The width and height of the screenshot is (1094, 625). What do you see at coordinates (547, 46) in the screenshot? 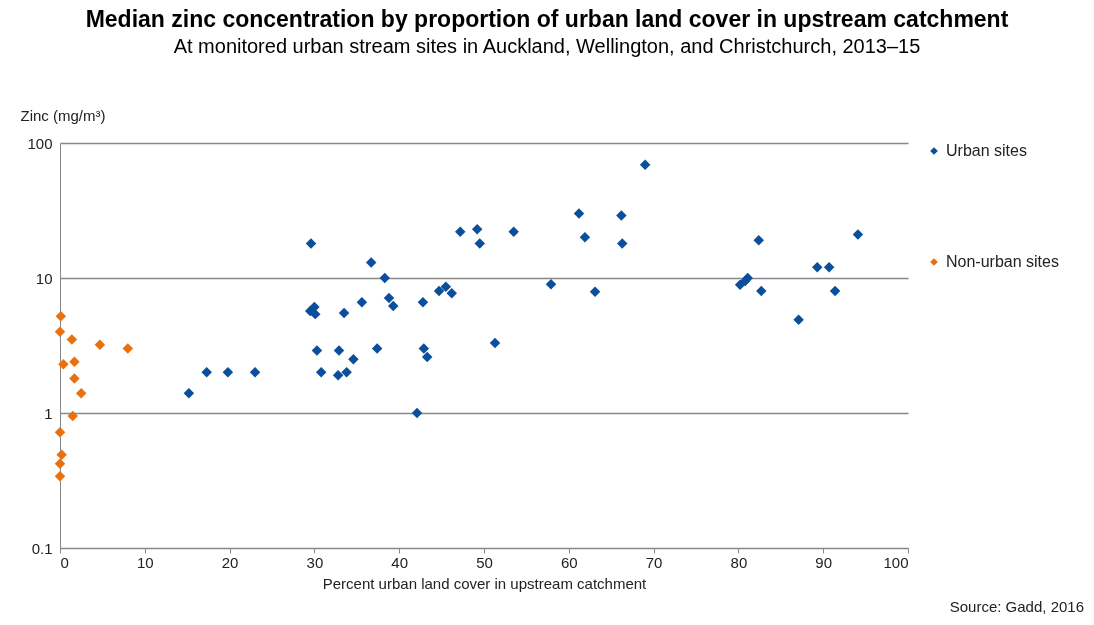
I see `chart-subtitle: At monitored urban stream sites in Auckland, Wellington, and Christchurch, 2013–15` at bounding box center [547, 46].